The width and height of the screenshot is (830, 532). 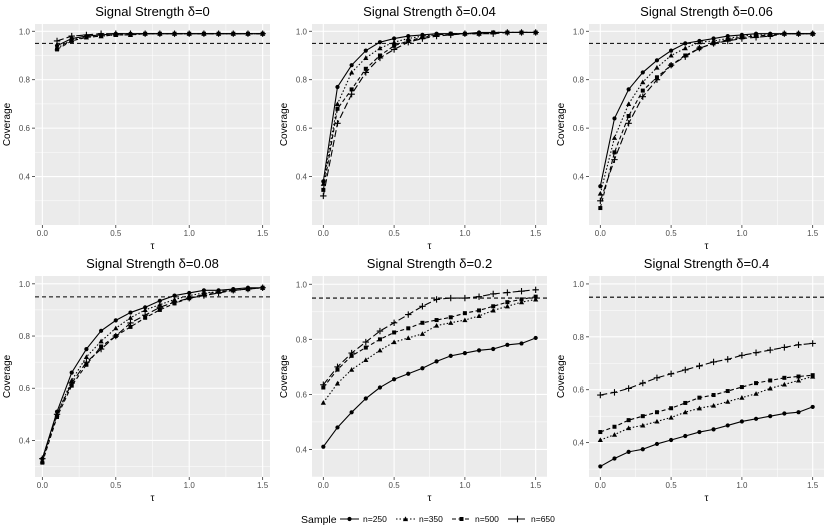 I want to click on x-tick-label: 0.0, so click(x=324, y=485).